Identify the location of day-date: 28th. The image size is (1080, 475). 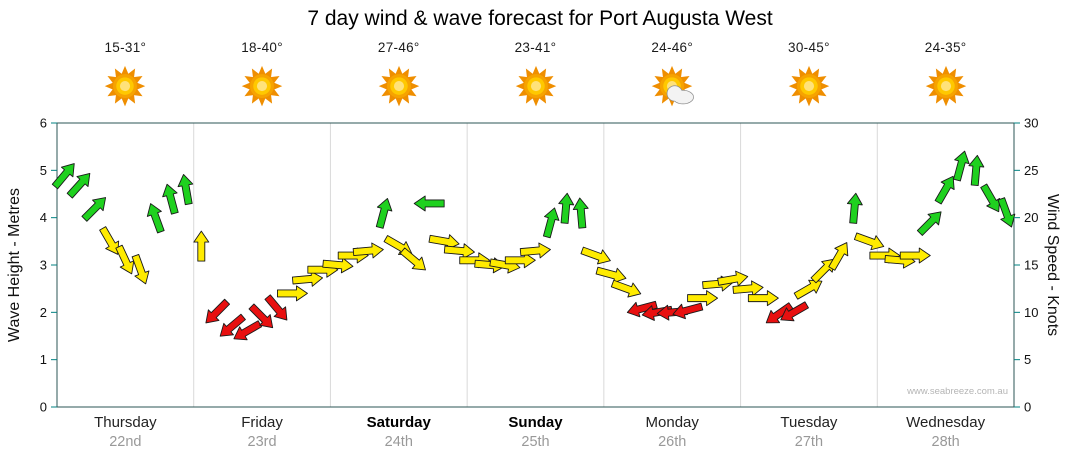
(945, 442).